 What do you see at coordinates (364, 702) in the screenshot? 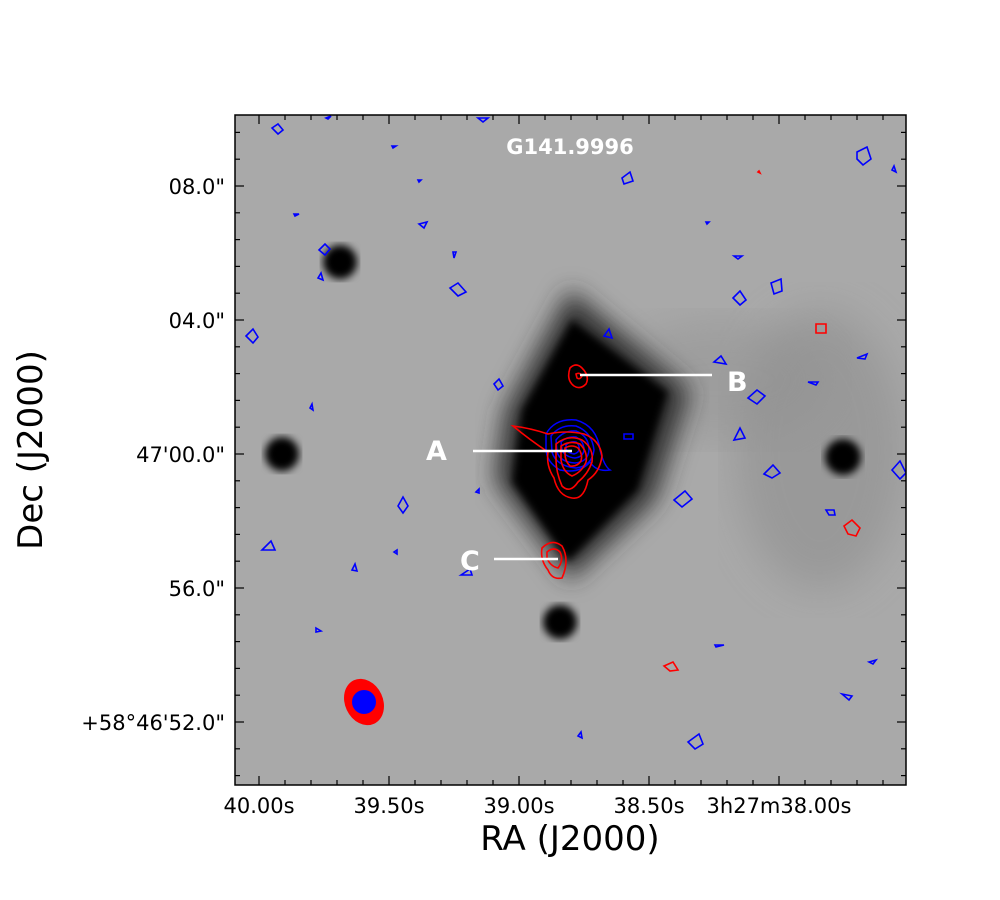
I see `beam-inner` at bounding box center [364, 702].